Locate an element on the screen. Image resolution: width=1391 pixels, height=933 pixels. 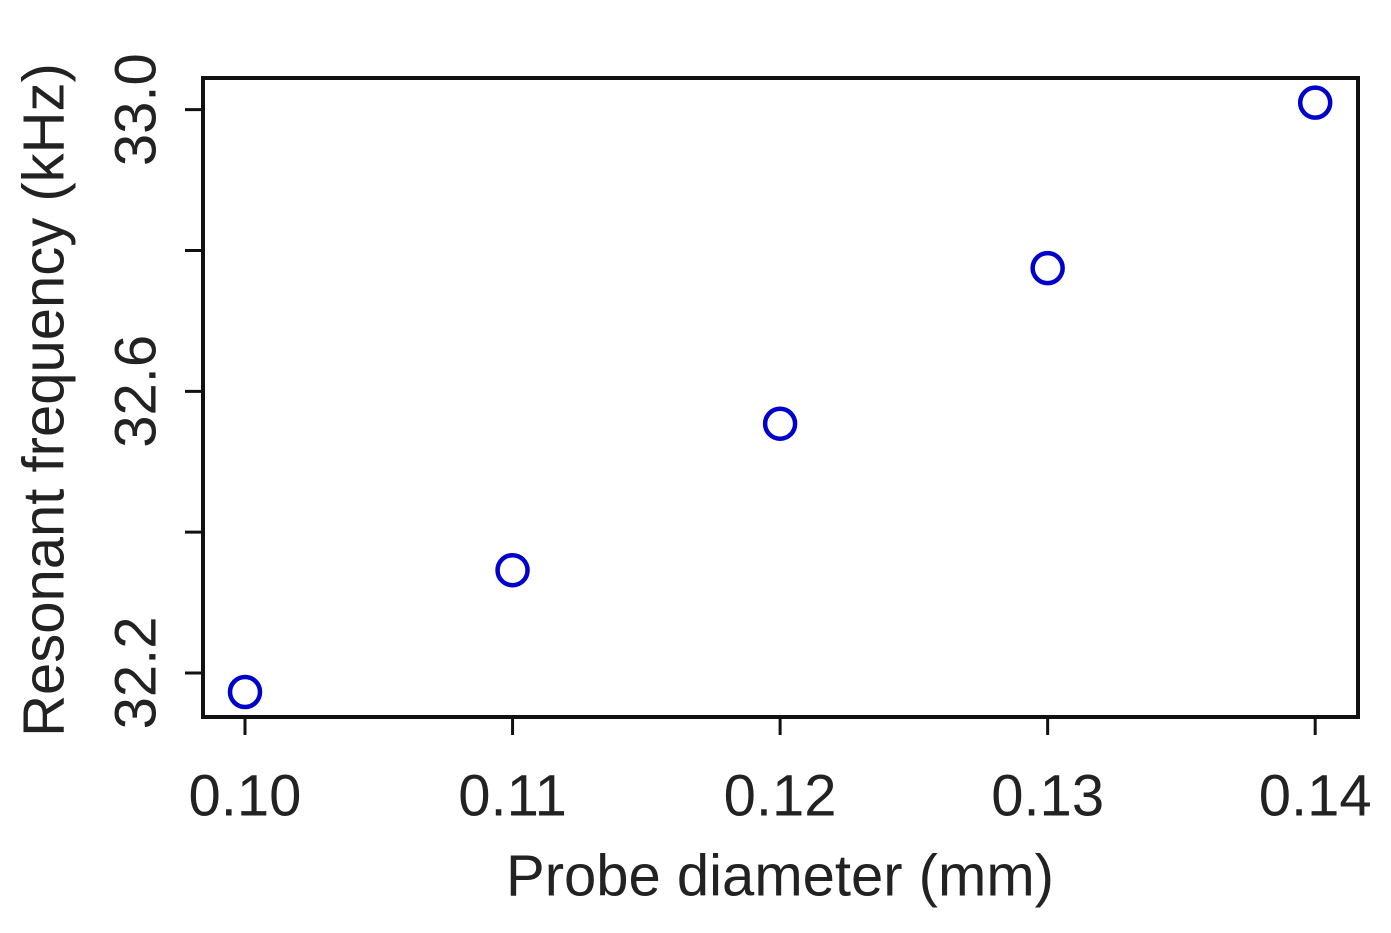
x-tick-label: 0.12 is located at coordinates (780, 795).